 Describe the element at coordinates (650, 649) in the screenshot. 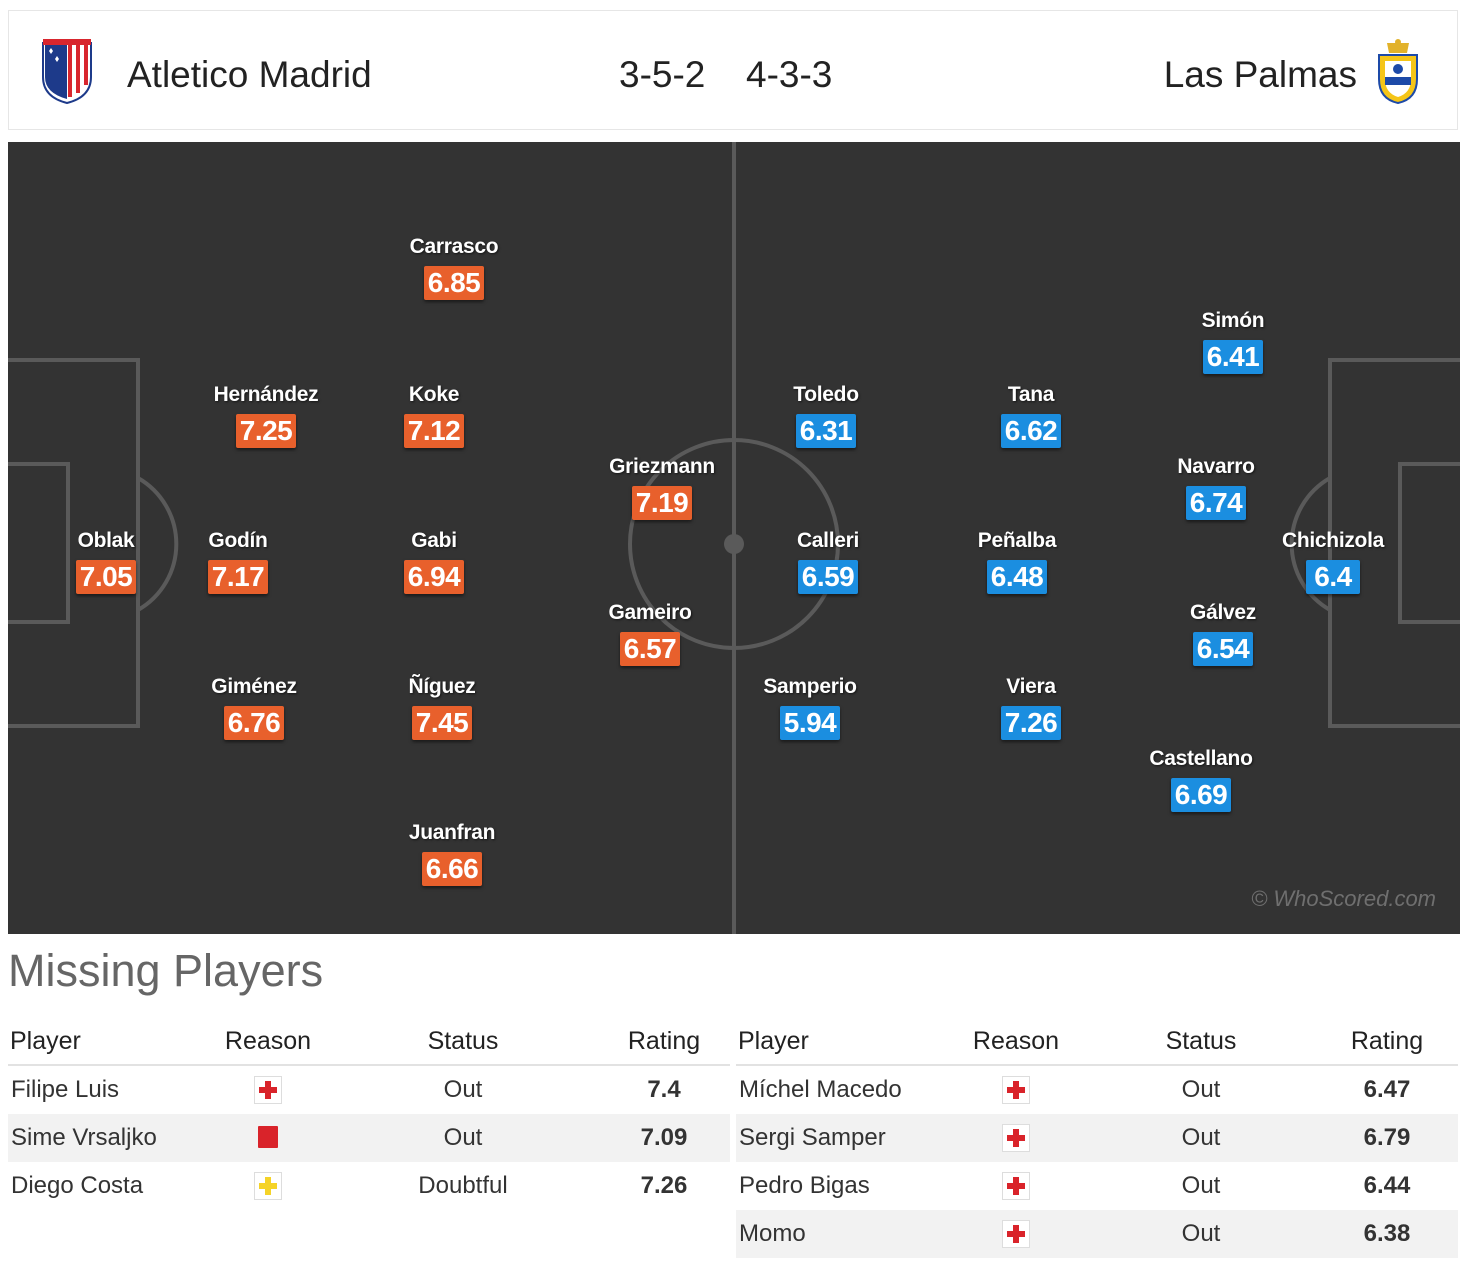

I see `player-rating: 6.57` at that location.